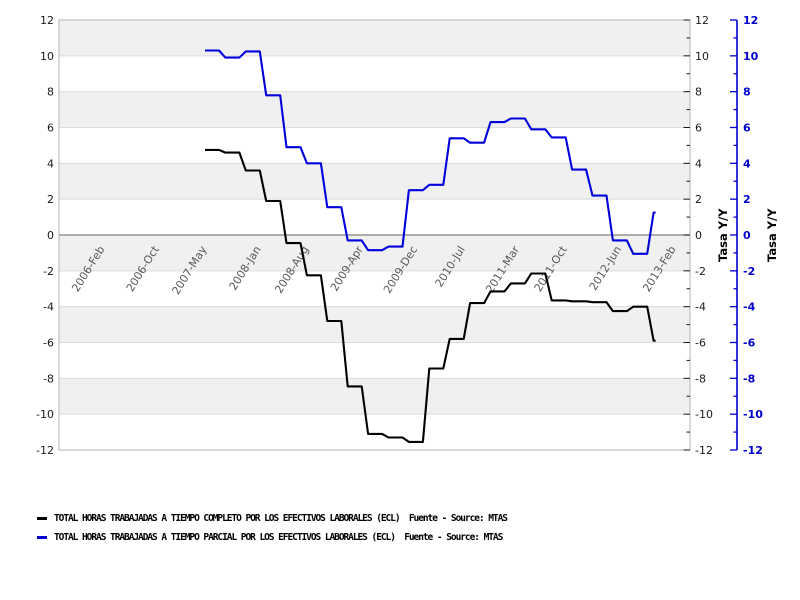 The image size is (800, 600). I want to click on y-tick-label-right: 6, so click(698, 128).